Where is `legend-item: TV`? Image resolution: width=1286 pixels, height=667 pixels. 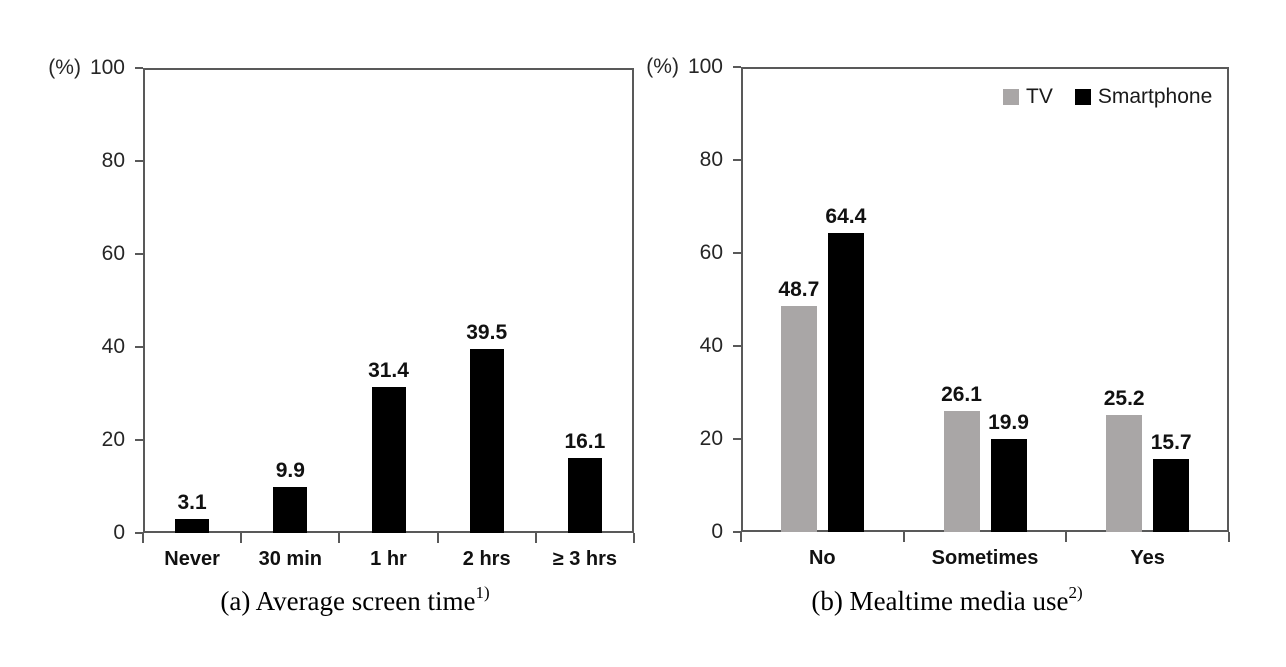
legend-item: TV is located at coordinates (1028, 96).